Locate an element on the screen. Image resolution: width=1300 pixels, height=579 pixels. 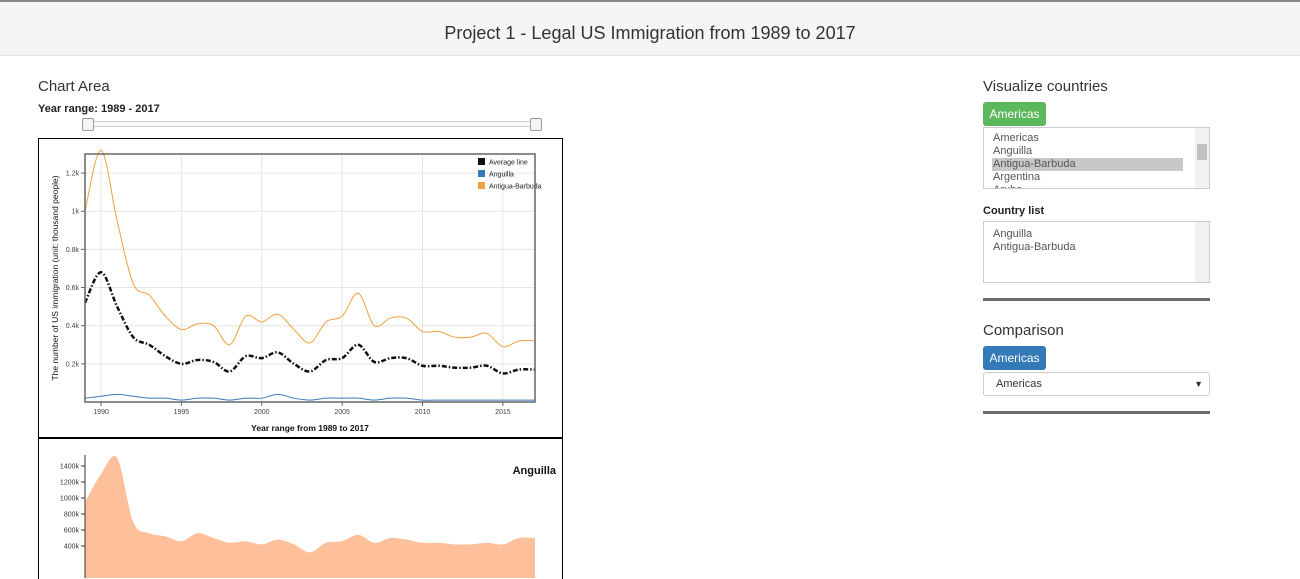
x-axis-label: Year range from 1989 to 2017 is located at coordinates (310, 428).